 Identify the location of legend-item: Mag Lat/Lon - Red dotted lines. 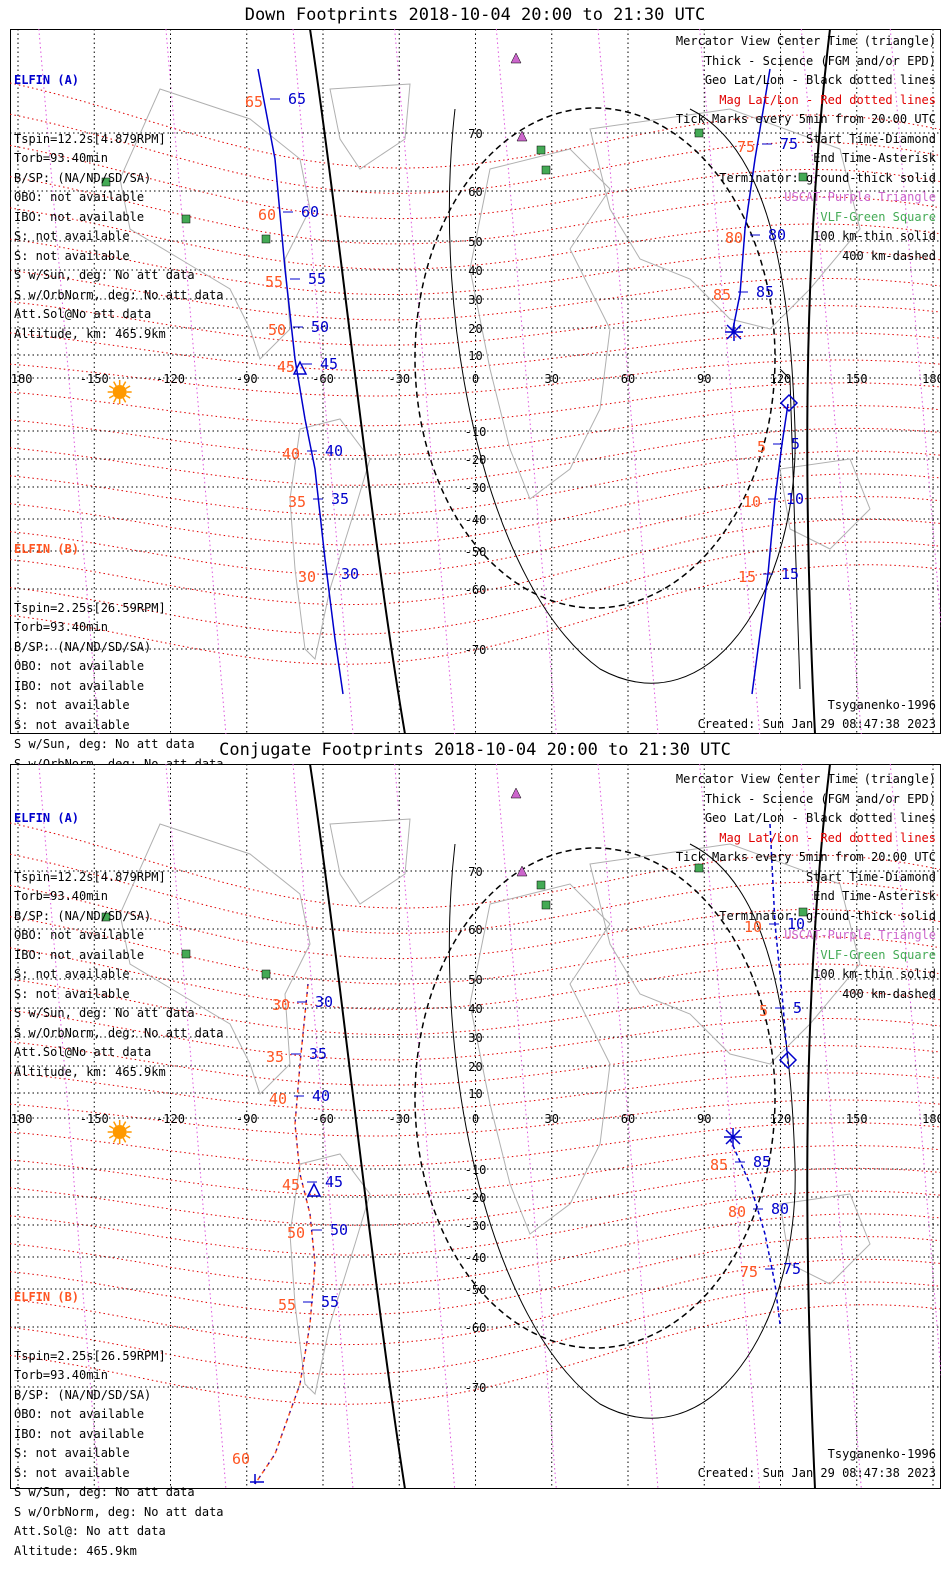
(827, 837).